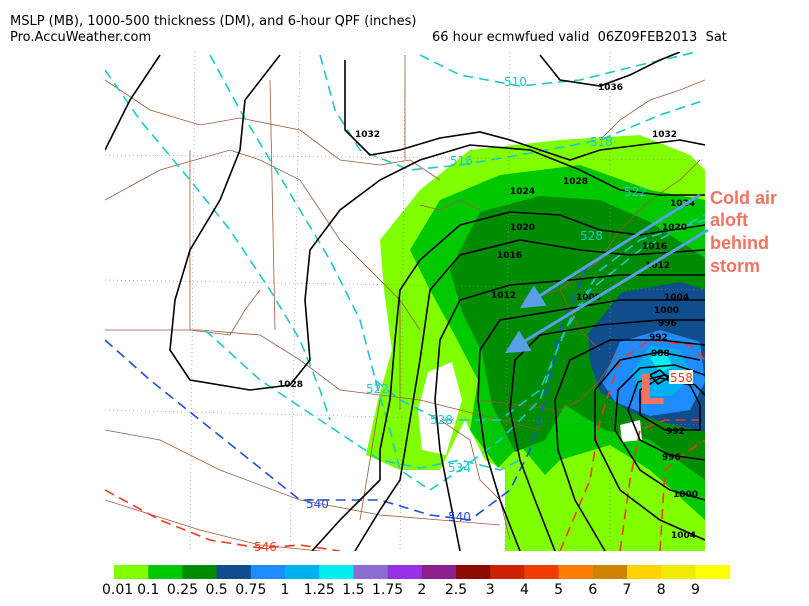  Describe the element at coordinates (461, 161) in the screenshot. I see `thickness-label: 516` at that location.